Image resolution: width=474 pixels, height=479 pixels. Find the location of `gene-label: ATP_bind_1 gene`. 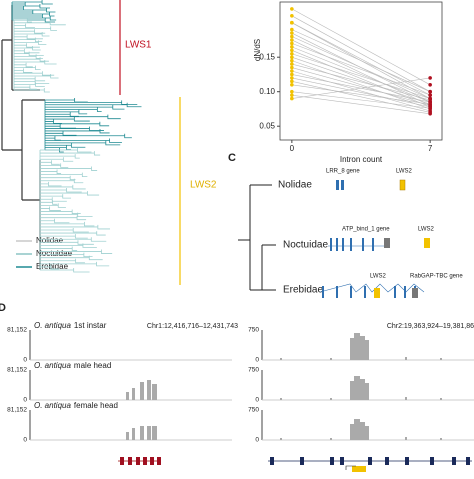

gene-label: ATP_bind_1 gene is located at coordinates (366, 230).